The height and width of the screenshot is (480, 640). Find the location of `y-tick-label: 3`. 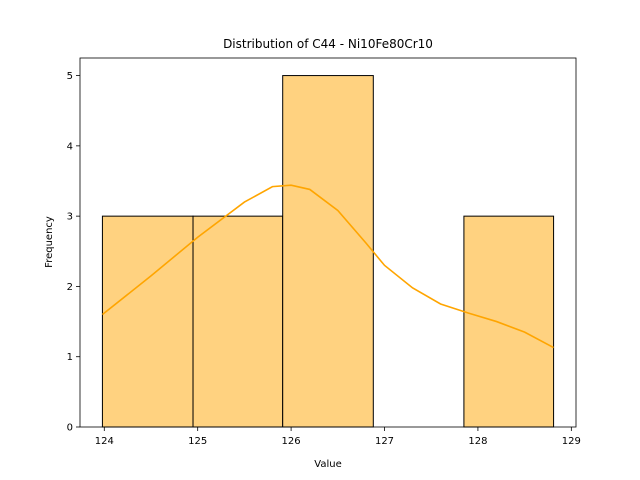

y-tick-label: 3 is located at coordinates (70, 217).